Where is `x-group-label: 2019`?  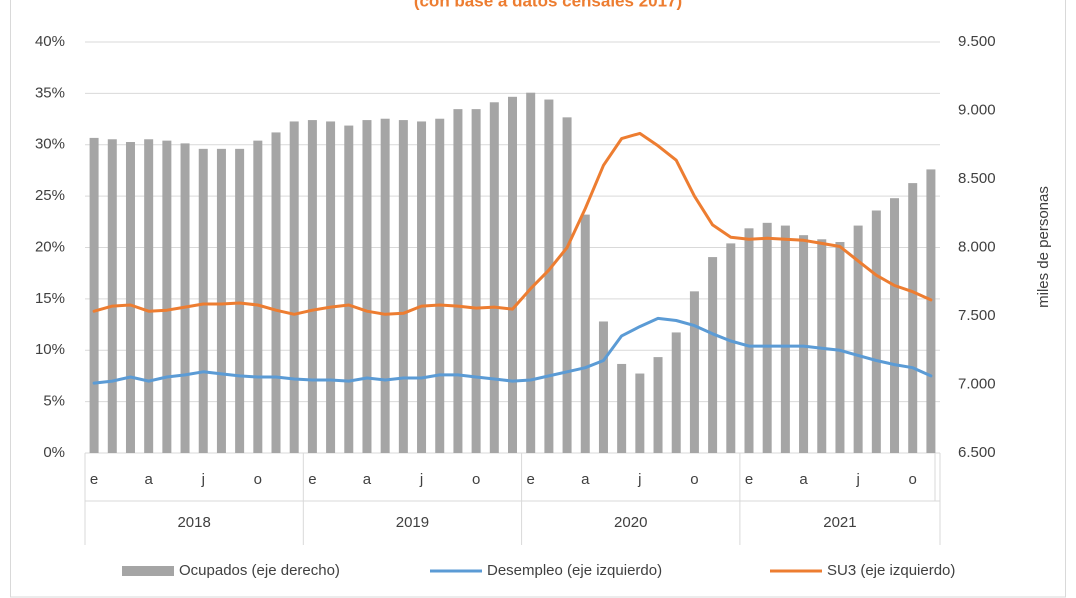
x-group-label: 2019 is located at coordinates (412, 522).